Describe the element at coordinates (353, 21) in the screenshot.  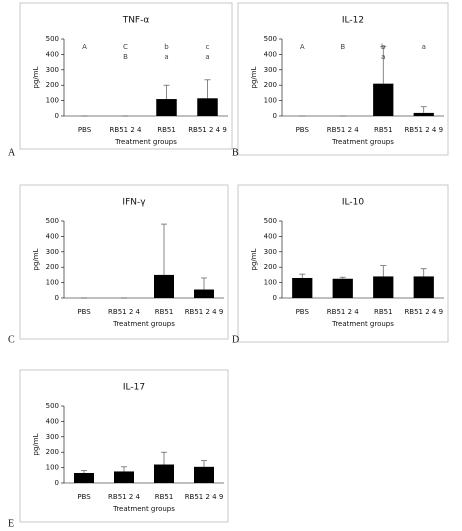
I see `chart-title: IL-12` at that location.